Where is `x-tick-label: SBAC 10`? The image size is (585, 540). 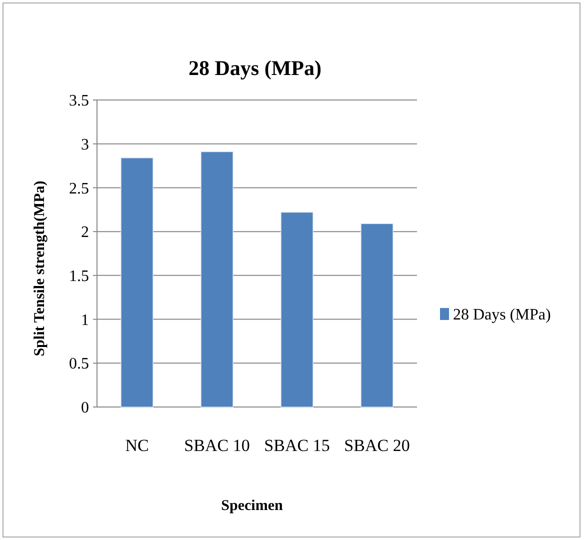 x-tick-label: SBAC 10 is located at coordinates (217, 445).